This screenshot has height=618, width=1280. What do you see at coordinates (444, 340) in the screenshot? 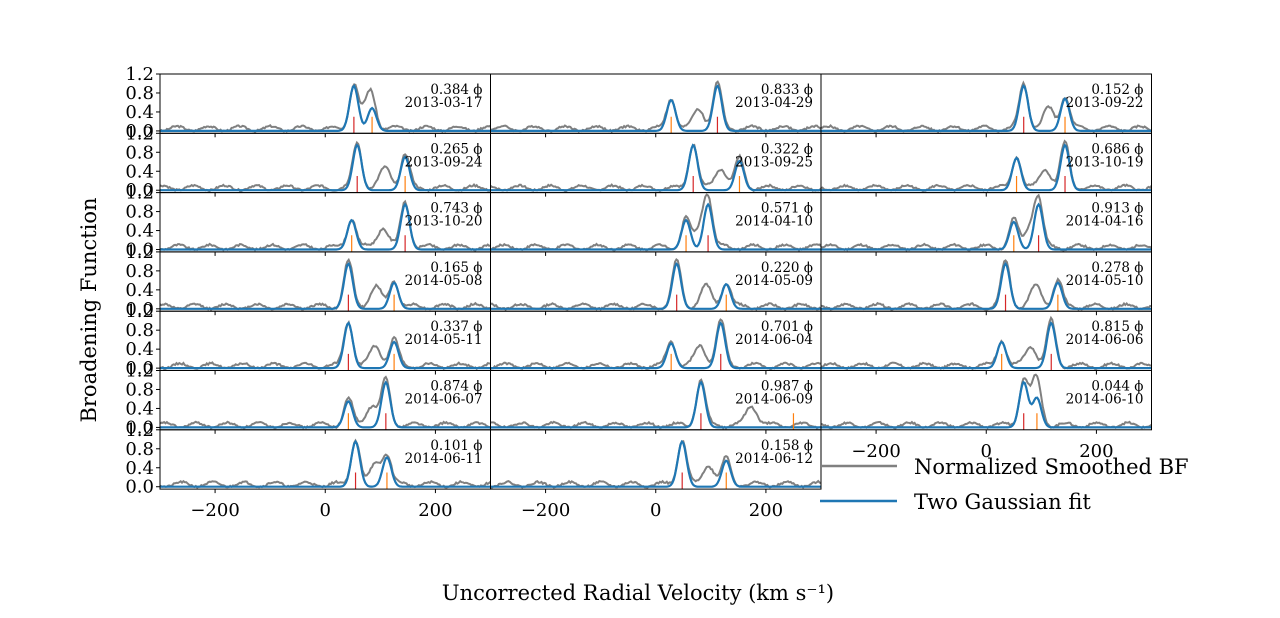
I see `panel-date-label: 2014-05-11` at bounding box center [444, 340].